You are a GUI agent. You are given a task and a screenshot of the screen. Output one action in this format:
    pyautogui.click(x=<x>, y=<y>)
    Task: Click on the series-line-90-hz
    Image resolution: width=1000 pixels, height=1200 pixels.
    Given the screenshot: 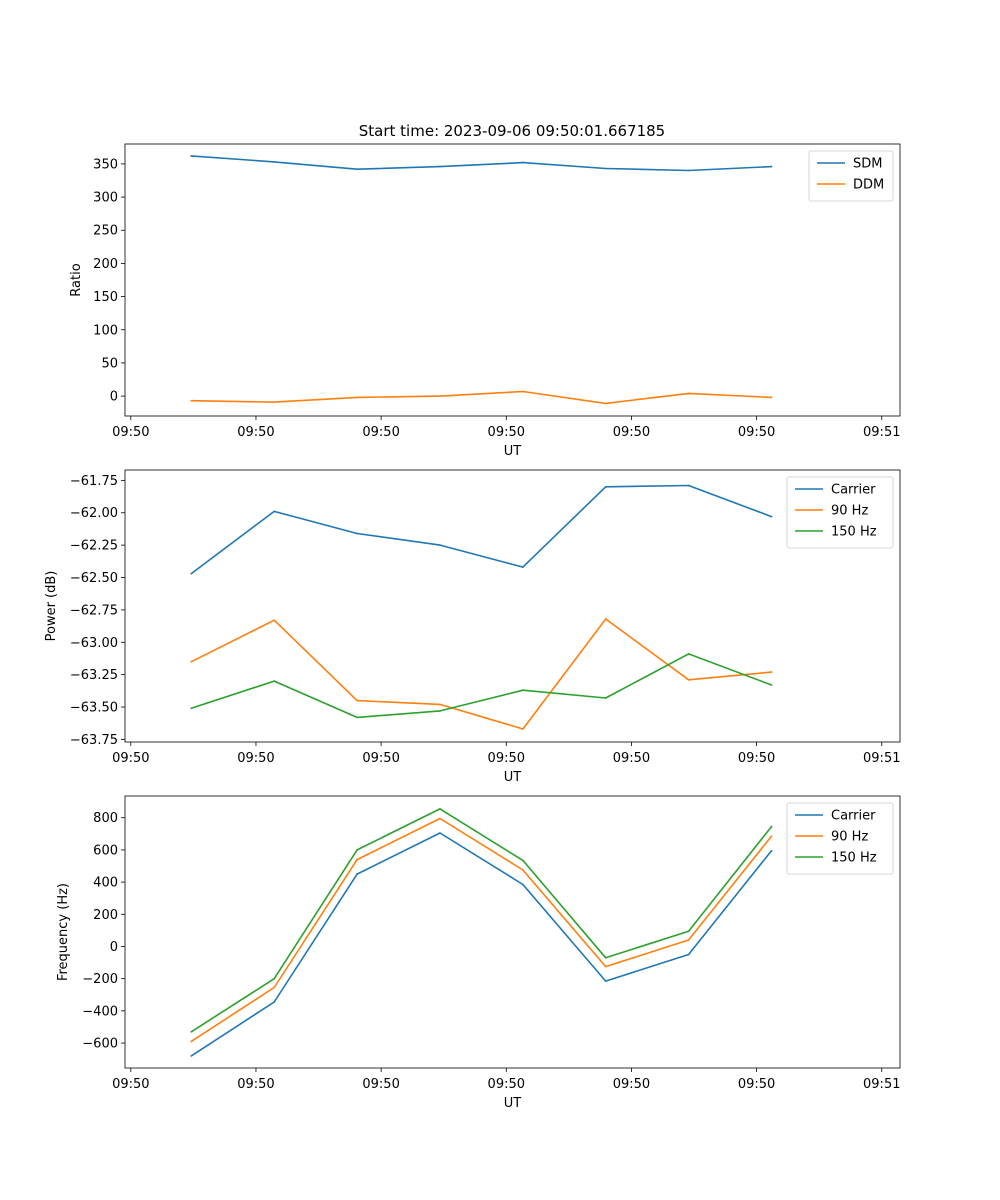 What is the action you would take?
    pyautogui.click(x=481, y=930)
    